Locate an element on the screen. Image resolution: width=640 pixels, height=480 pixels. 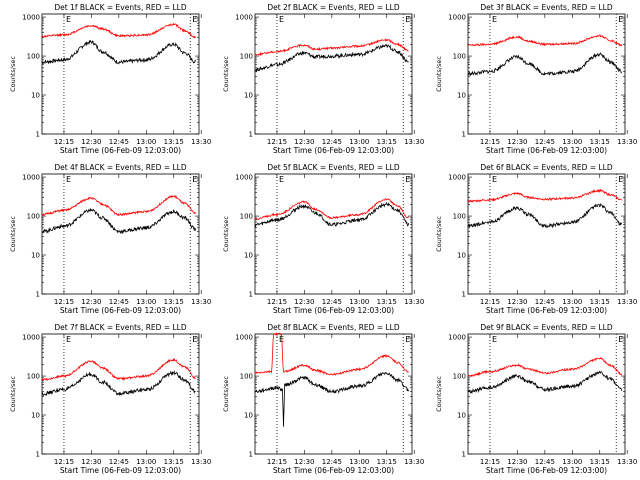
chart-title: Det 4f BLACK = Events, RED = LLD is located at coordinates (120, 167).